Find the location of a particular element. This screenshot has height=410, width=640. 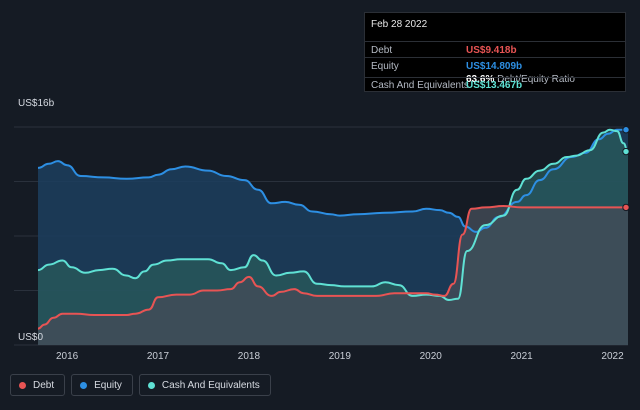

legend: Debt Equity Cash And Equivalents is located at coordinates (140, 385).